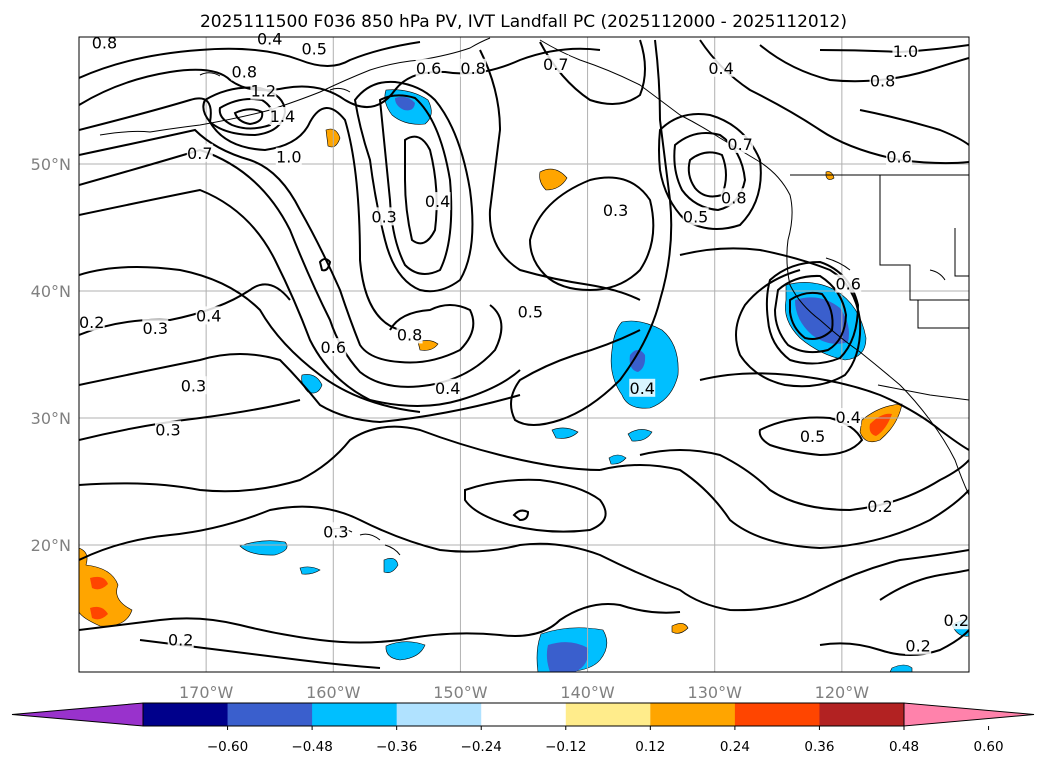  What do you see at coordinates (739, 144) in the screenshot?
I see `contour-label-text: 0.7` at bounding box center [739, 144].